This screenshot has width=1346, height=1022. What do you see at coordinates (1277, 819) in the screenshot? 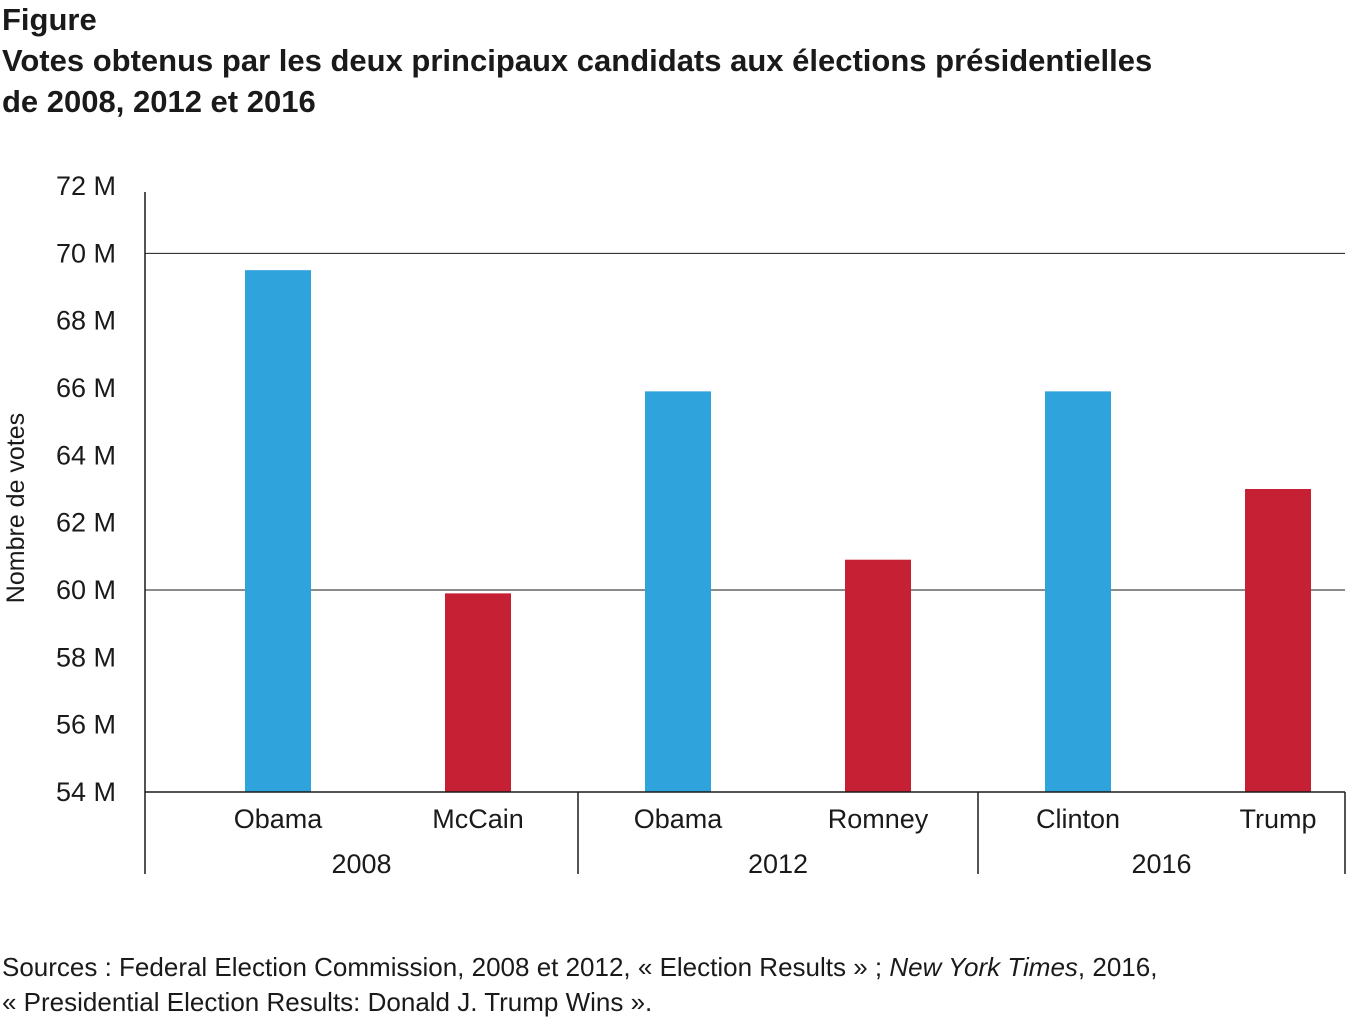
I see `x-category-label: Trump` at bounding box center [1277, 819].